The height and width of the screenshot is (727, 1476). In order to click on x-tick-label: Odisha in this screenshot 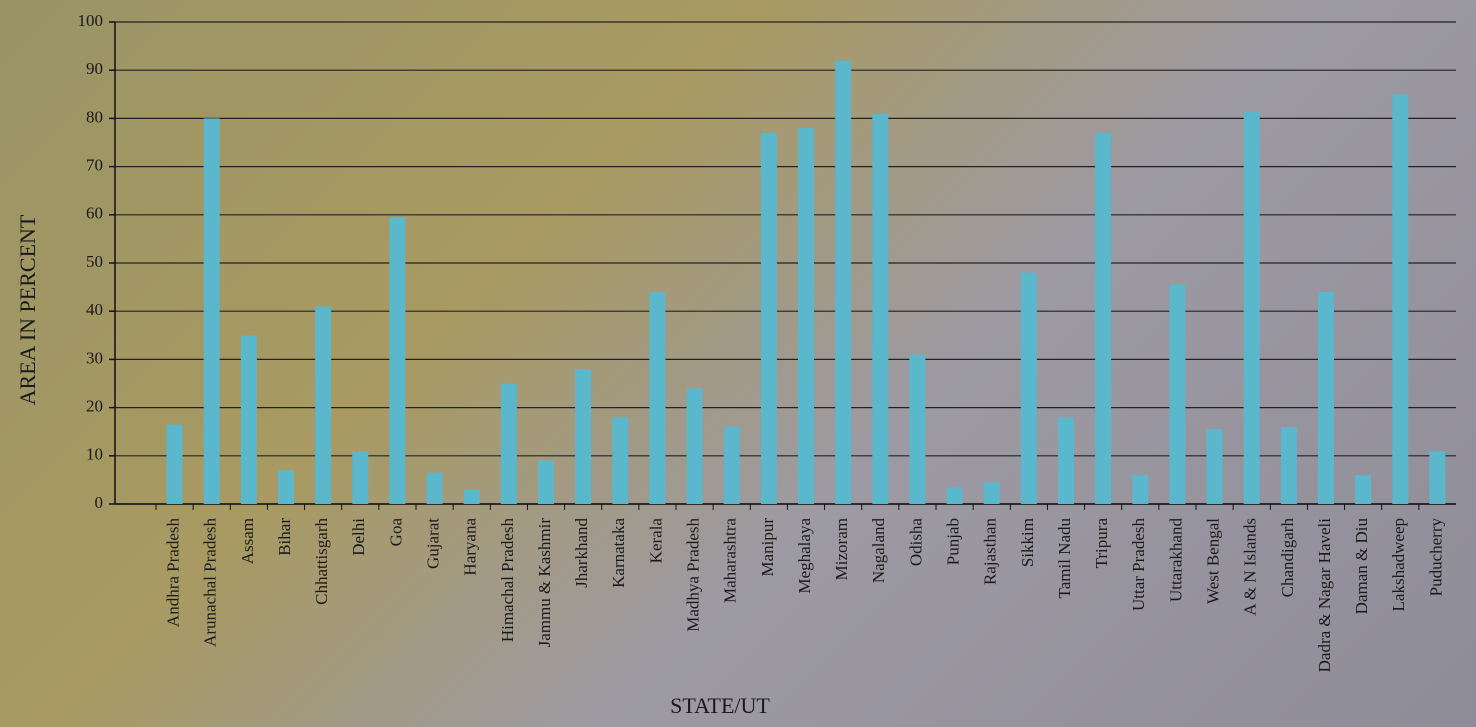, I will do `click(915, 542)`.